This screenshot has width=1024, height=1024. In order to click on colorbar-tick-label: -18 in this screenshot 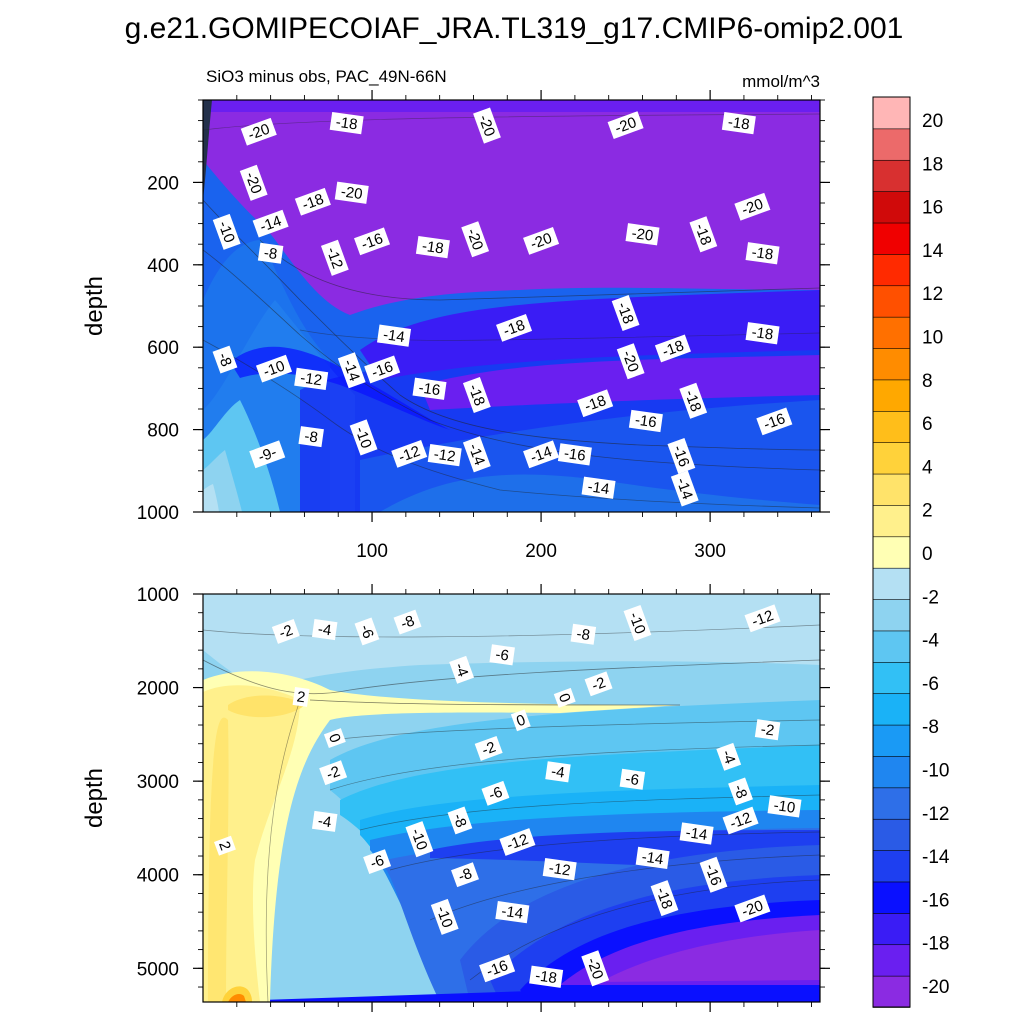, I will do `click(935, 944)`.